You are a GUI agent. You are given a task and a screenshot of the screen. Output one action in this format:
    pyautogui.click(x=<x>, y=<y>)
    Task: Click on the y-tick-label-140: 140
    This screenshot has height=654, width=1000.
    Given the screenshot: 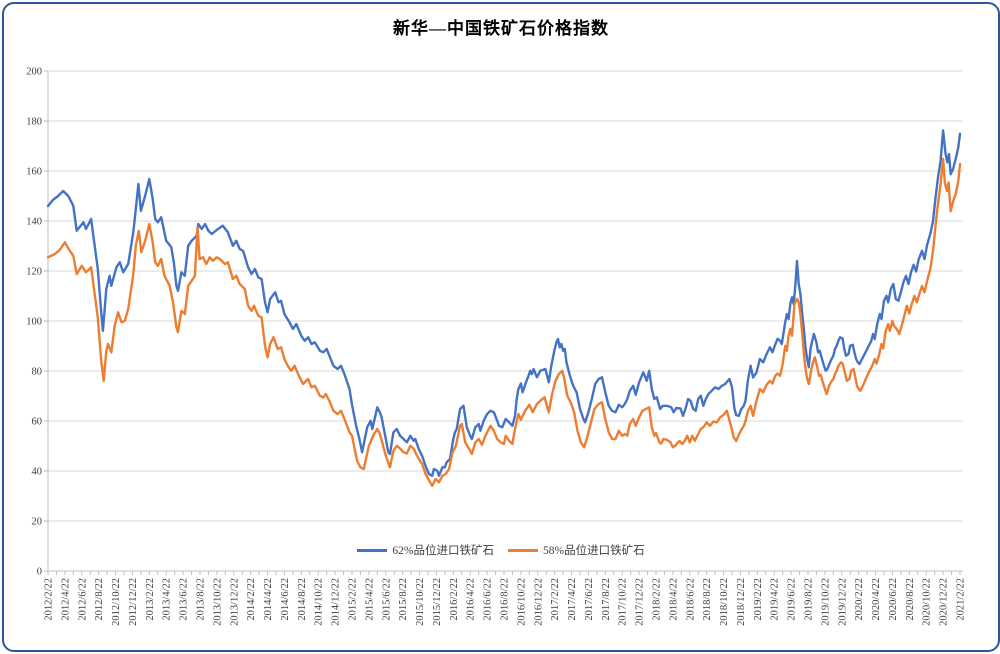 What is the action you would take?
    pyautogui.click(x=34, y=222)
    